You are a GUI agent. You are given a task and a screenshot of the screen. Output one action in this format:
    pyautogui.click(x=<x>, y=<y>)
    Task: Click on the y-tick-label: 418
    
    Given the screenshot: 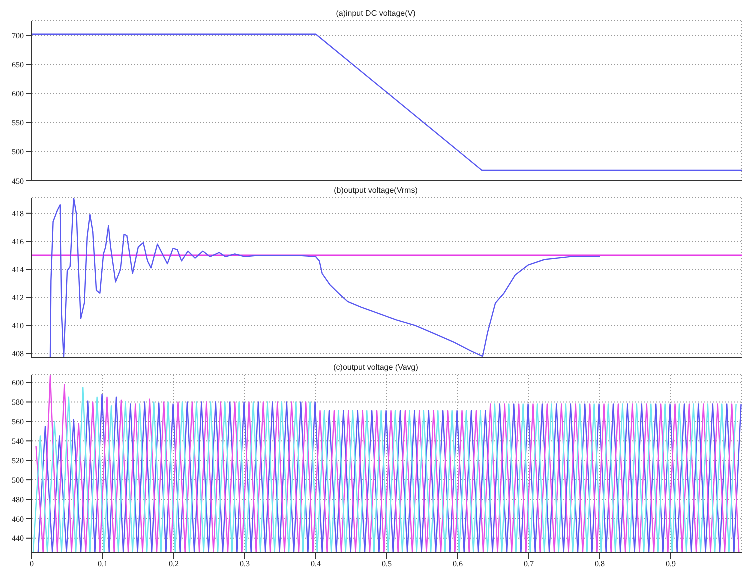 What is the action you would take?
    pyautogui.click(x=18, y=213)
    